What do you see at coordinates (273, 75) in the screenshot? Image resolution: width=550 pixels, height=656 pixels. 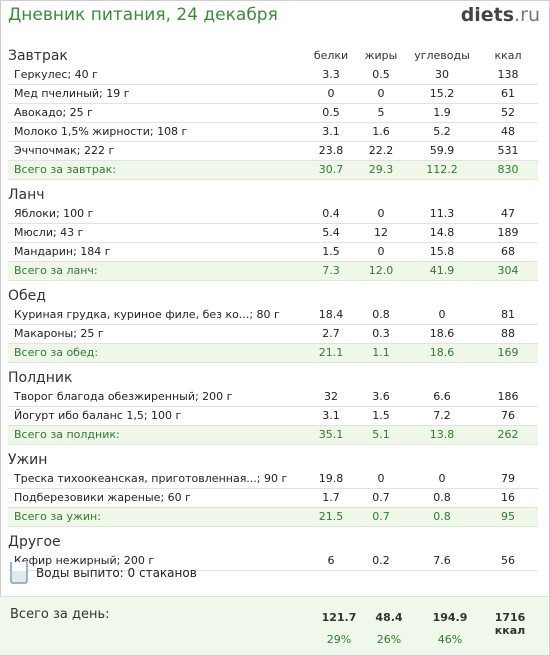 I see `food-row: Геркулес; 40 г 3.3 0.5 30 138` at bounding box center [273, 75].